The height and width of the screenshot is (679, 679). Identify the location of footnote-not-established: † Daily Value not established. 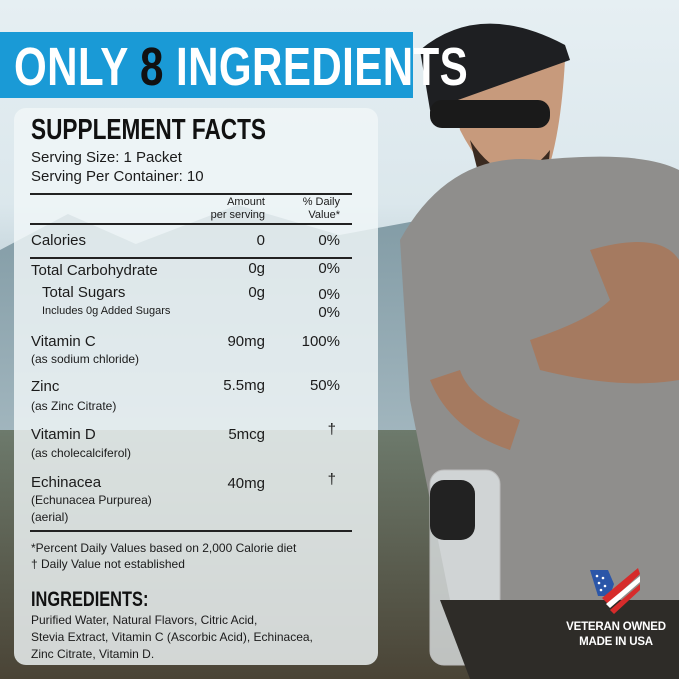
(108, 564).